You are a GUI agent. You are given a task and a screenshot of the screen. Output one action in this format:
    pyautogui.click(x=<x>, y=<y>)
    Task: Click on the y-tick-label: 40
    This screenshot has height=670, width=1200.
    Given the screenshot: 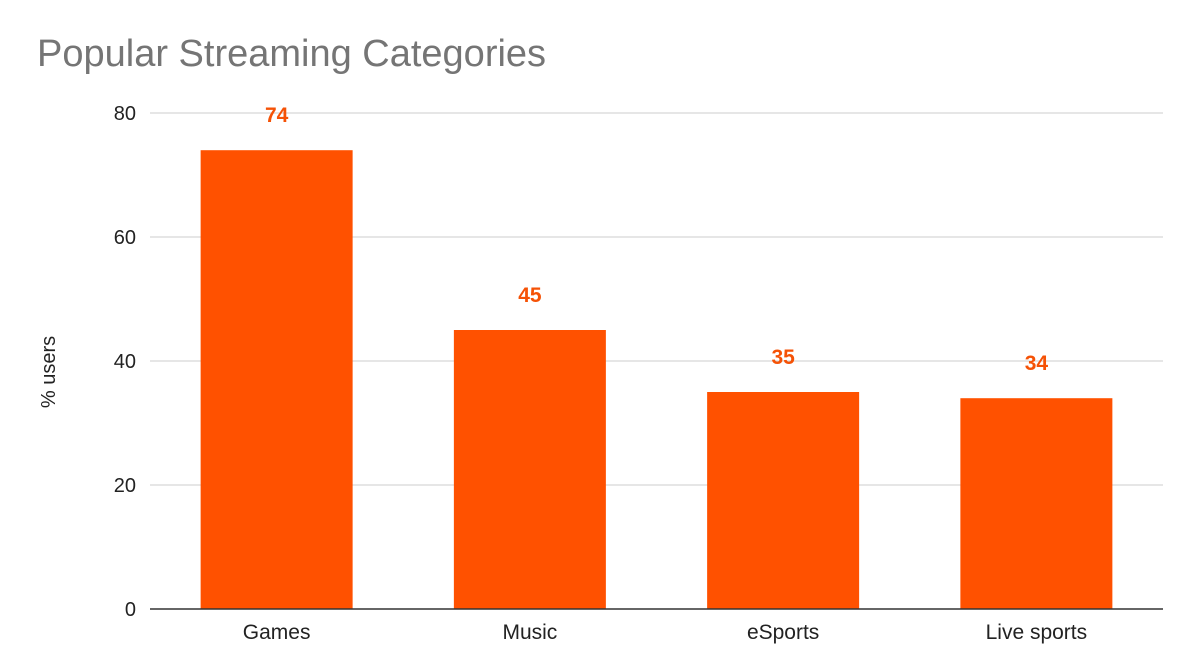 What is the action you would take?
    pyautogui.click(x=125, y=362)
    